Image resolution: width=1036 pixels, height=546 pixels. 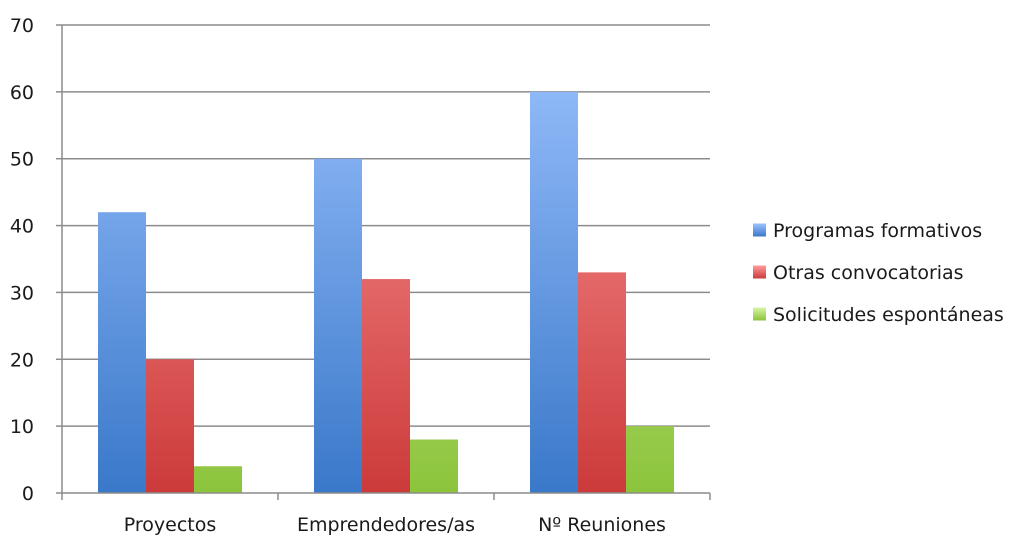 I want to click on bar-proyectos-solicitudes-espont-neas, so click(x=218, y=479).